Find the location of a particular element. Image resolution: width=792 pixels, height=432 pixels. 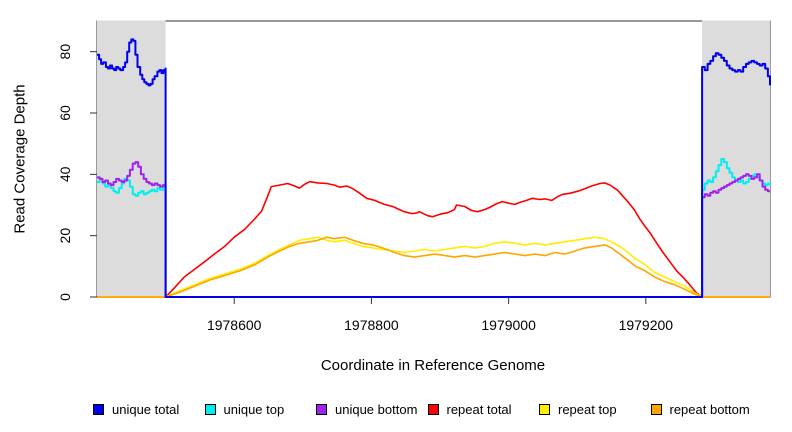

y-tick-label: 0 is located at coordinates (65, 297).